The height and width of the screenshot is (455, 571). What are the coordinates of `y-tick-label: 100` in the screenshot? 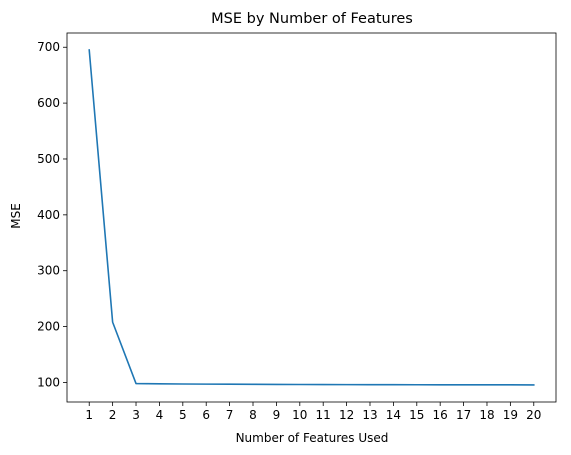 It's located at (48, 382).